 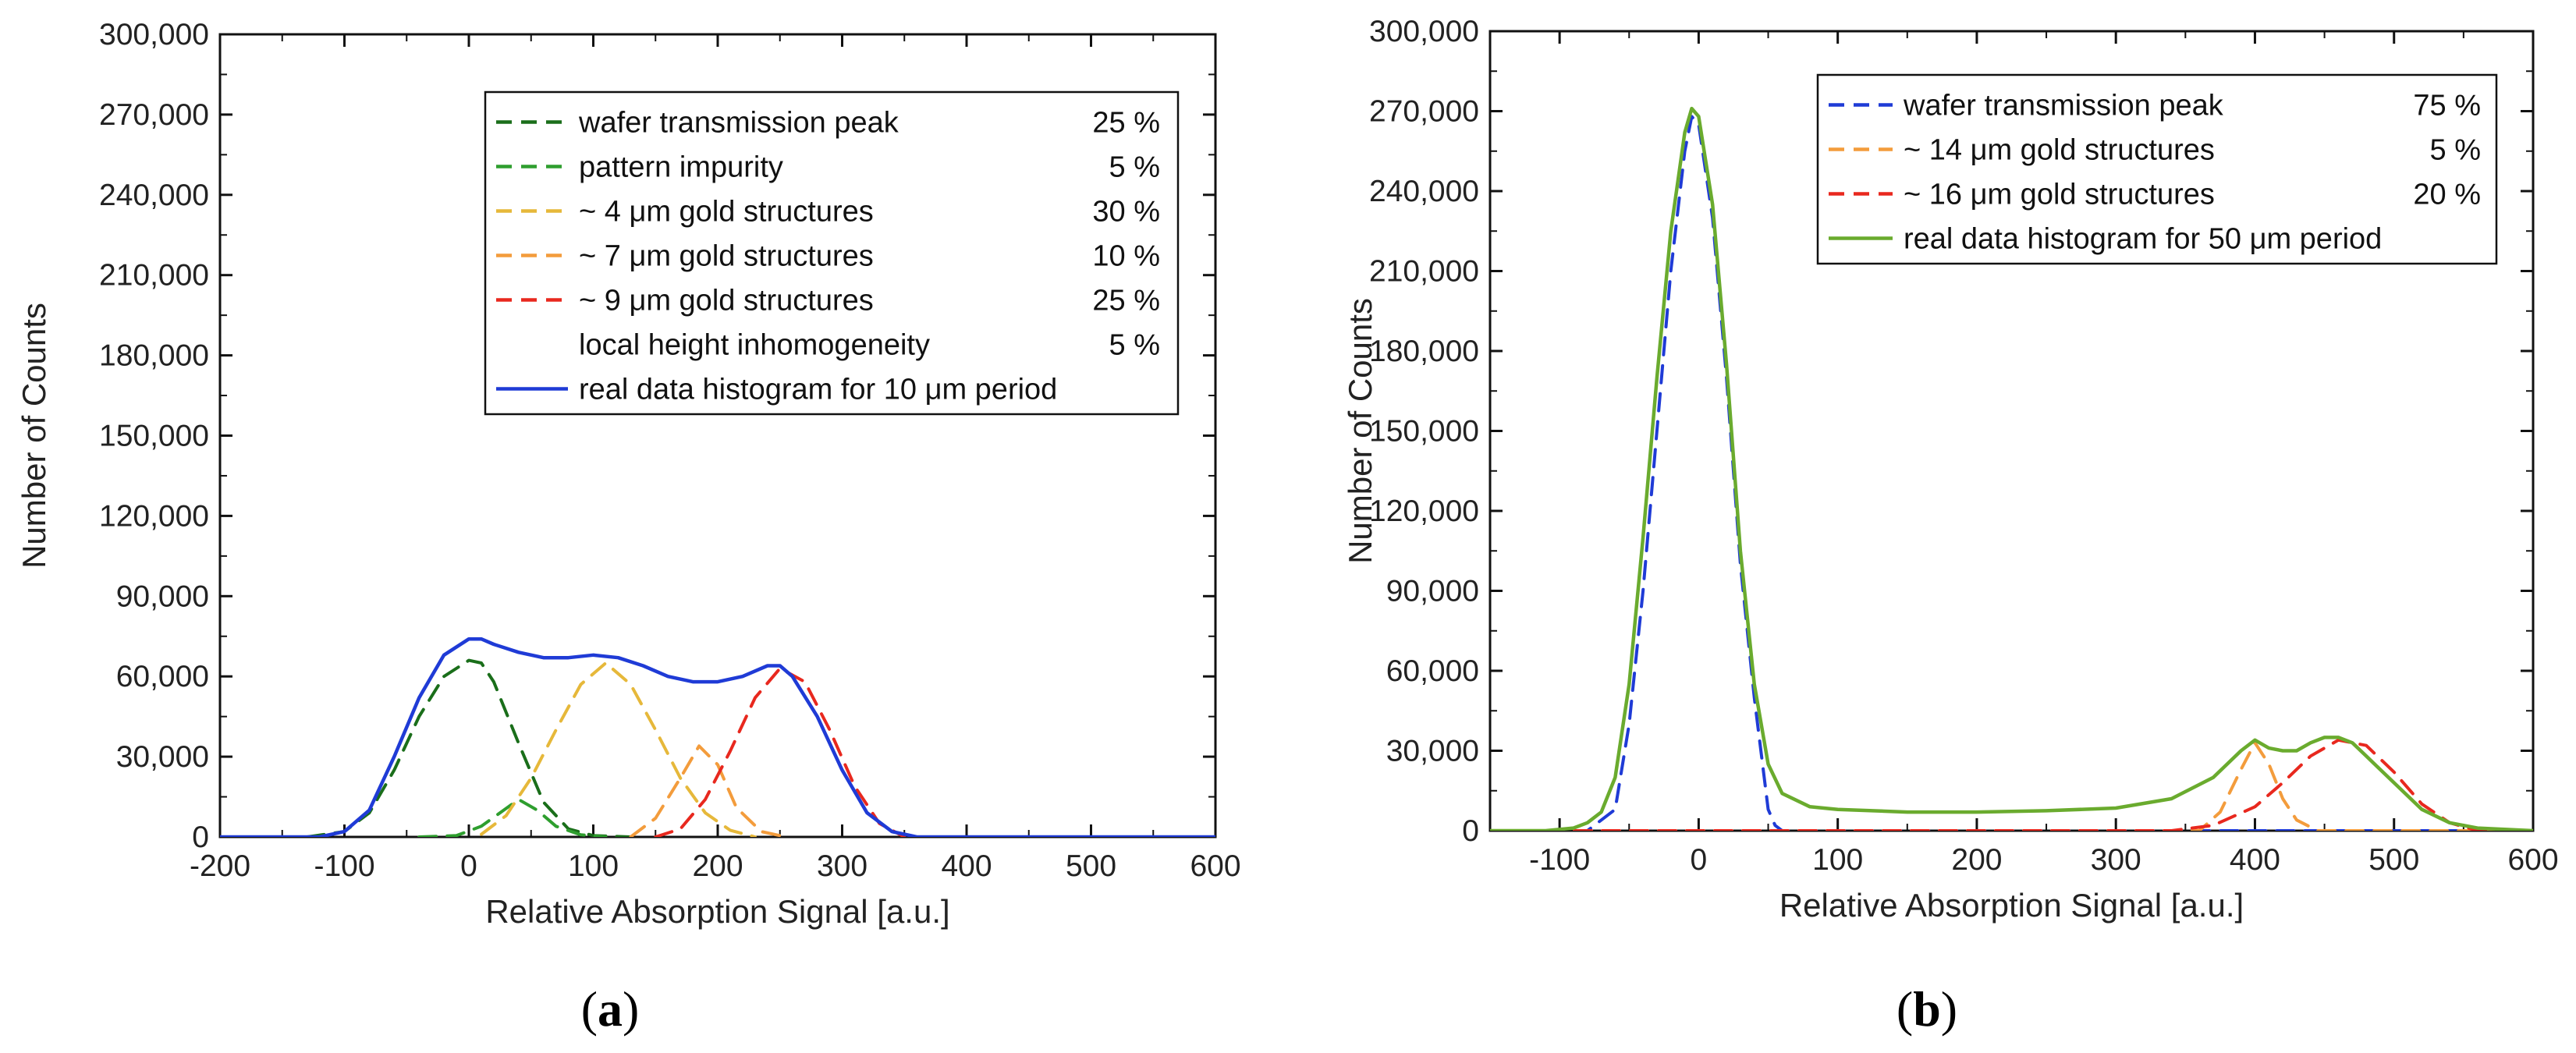 What do you see at coordinates (1927, 1009) in the screenshot?
I see `panel-caption: (b)` at bounding box center [1927, 1009].